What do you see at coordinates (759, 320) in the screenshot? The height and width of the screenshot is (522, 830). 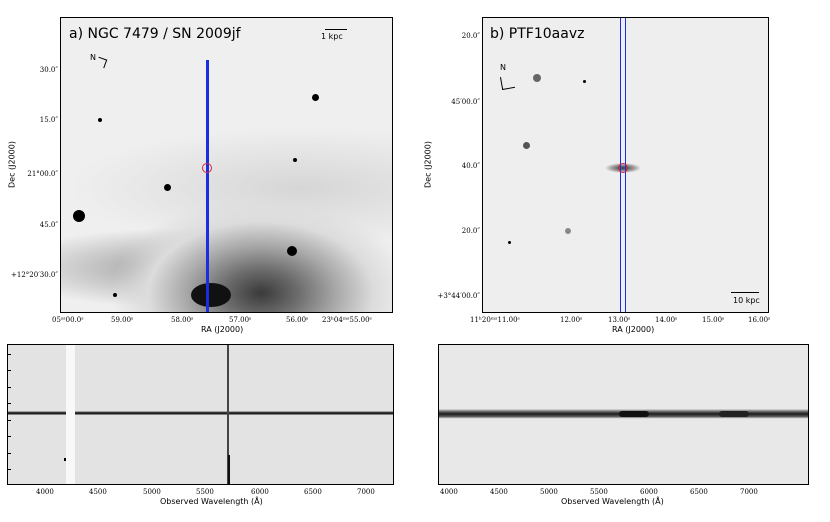 I see `x-tick-label: 16.00ˢ` at bounding box center [759, 320].